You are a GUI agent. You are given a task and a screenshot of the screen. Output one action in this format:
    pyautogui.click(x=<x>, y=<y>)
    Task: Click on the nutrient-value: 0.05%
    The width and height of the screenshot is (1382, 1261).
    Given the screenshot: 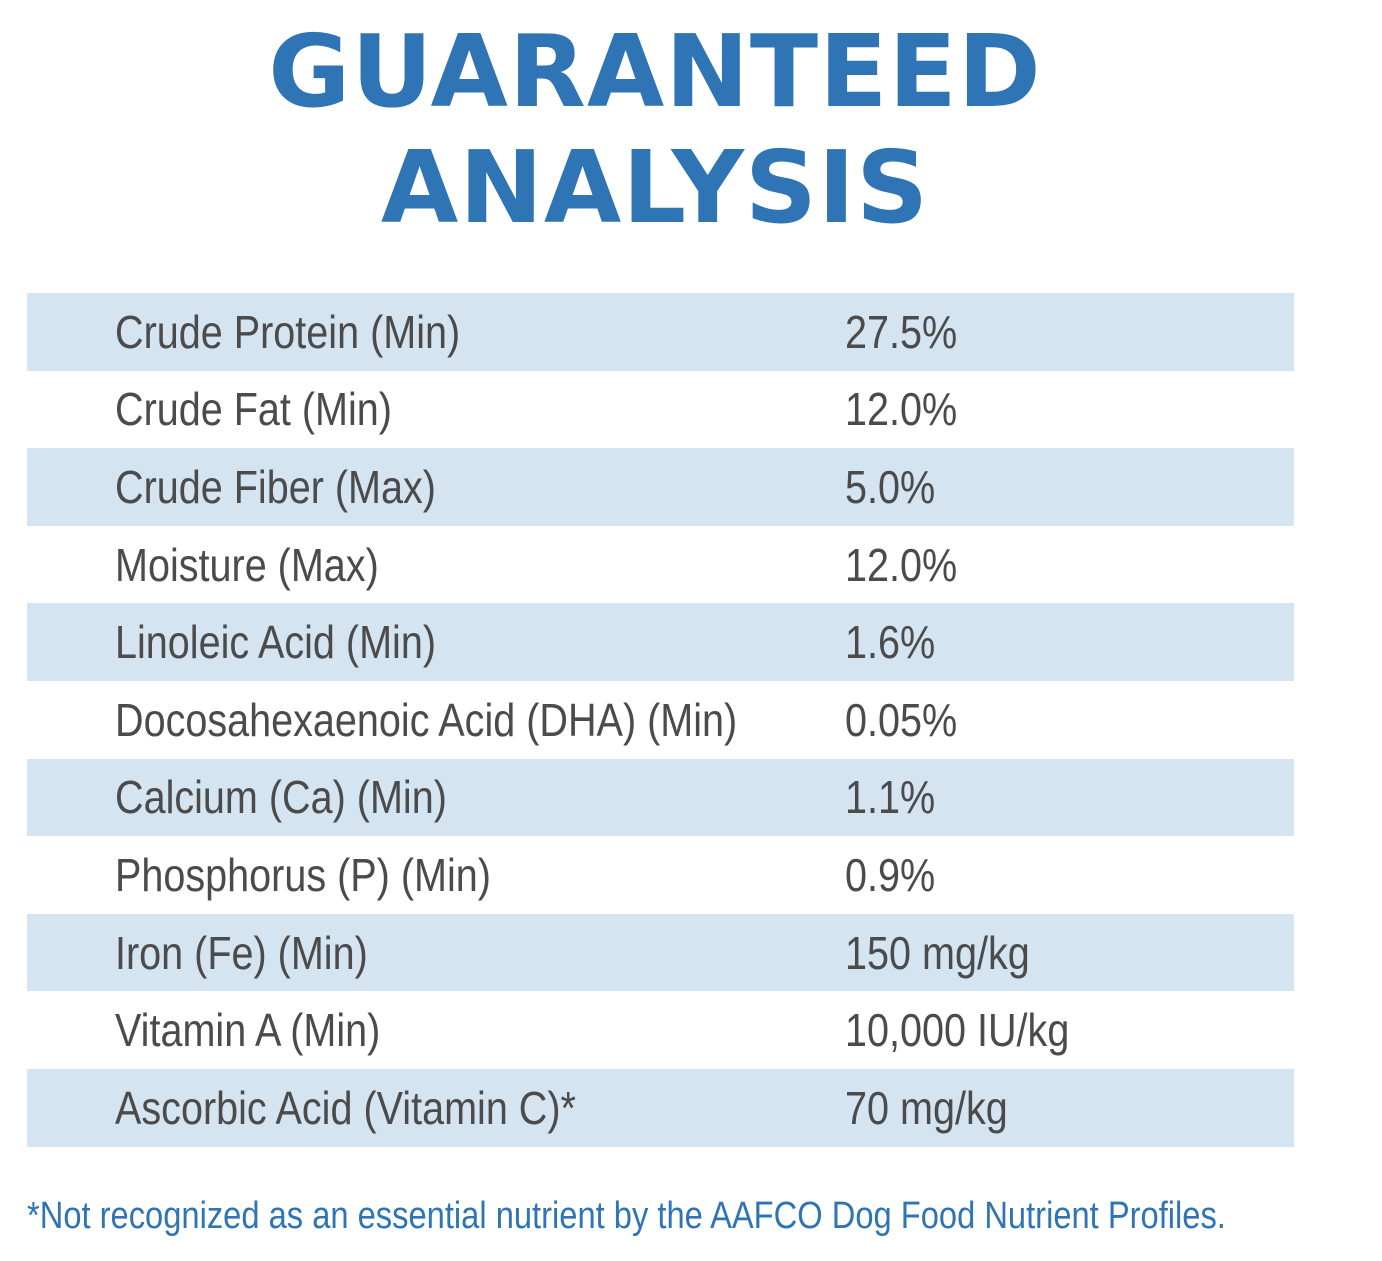 What is the action you would take?
    pyautogui.click(x=901, y=719)
    